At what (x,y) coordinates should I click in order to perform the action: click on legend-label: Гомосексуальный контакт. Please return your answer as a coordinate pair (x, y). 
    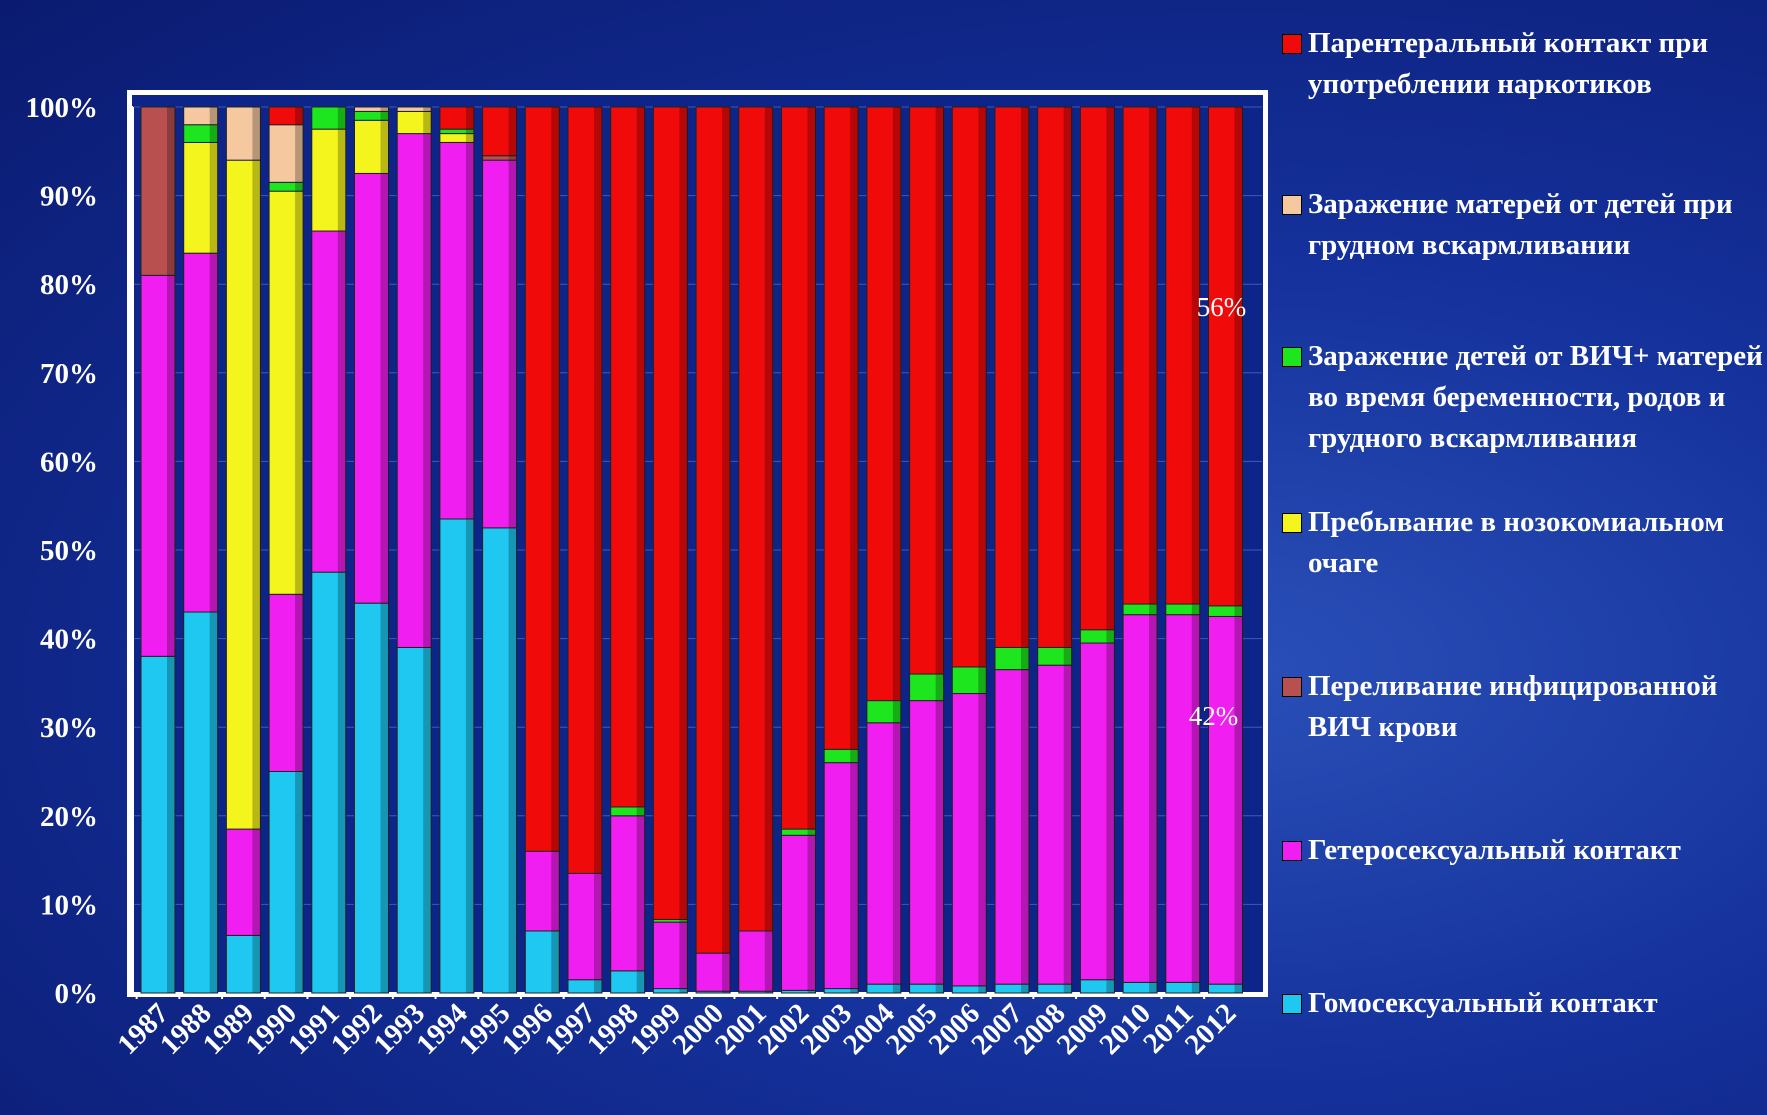
    Looking at the image, I should click on (1483, 1003).